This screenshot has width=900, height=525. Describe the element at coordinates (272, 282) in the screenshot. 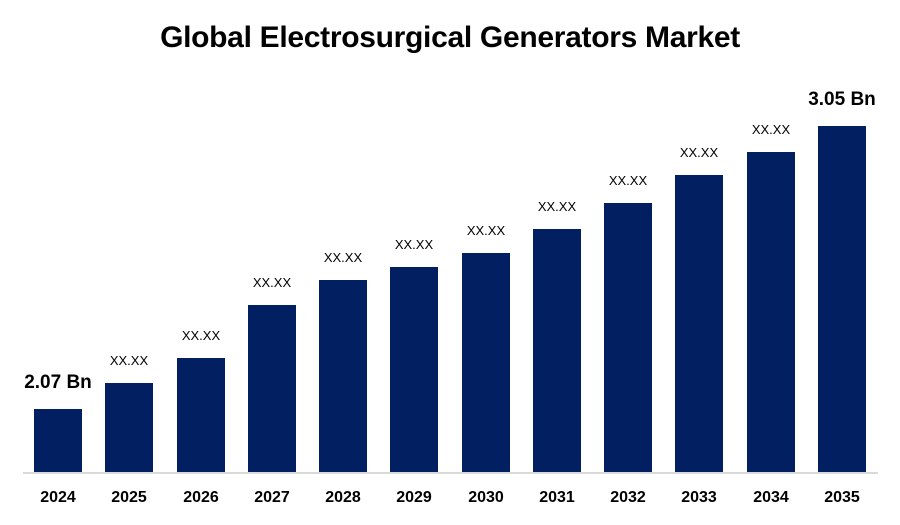

I see `bar-value-label-2027: XX.XX` at that location.